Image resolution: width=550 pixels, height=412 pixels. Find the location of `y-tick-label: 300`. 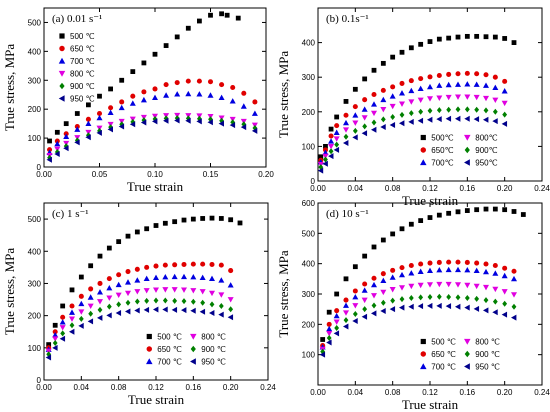

y-tick-label: 300 is located at coordinates (309, 77).